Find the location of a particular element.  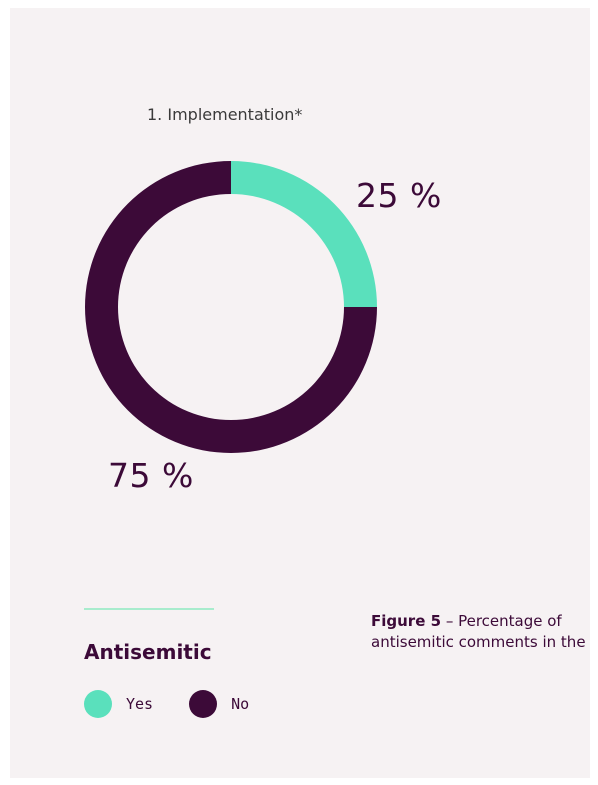

legend-item-no: No is located at coordinates (219, 704).